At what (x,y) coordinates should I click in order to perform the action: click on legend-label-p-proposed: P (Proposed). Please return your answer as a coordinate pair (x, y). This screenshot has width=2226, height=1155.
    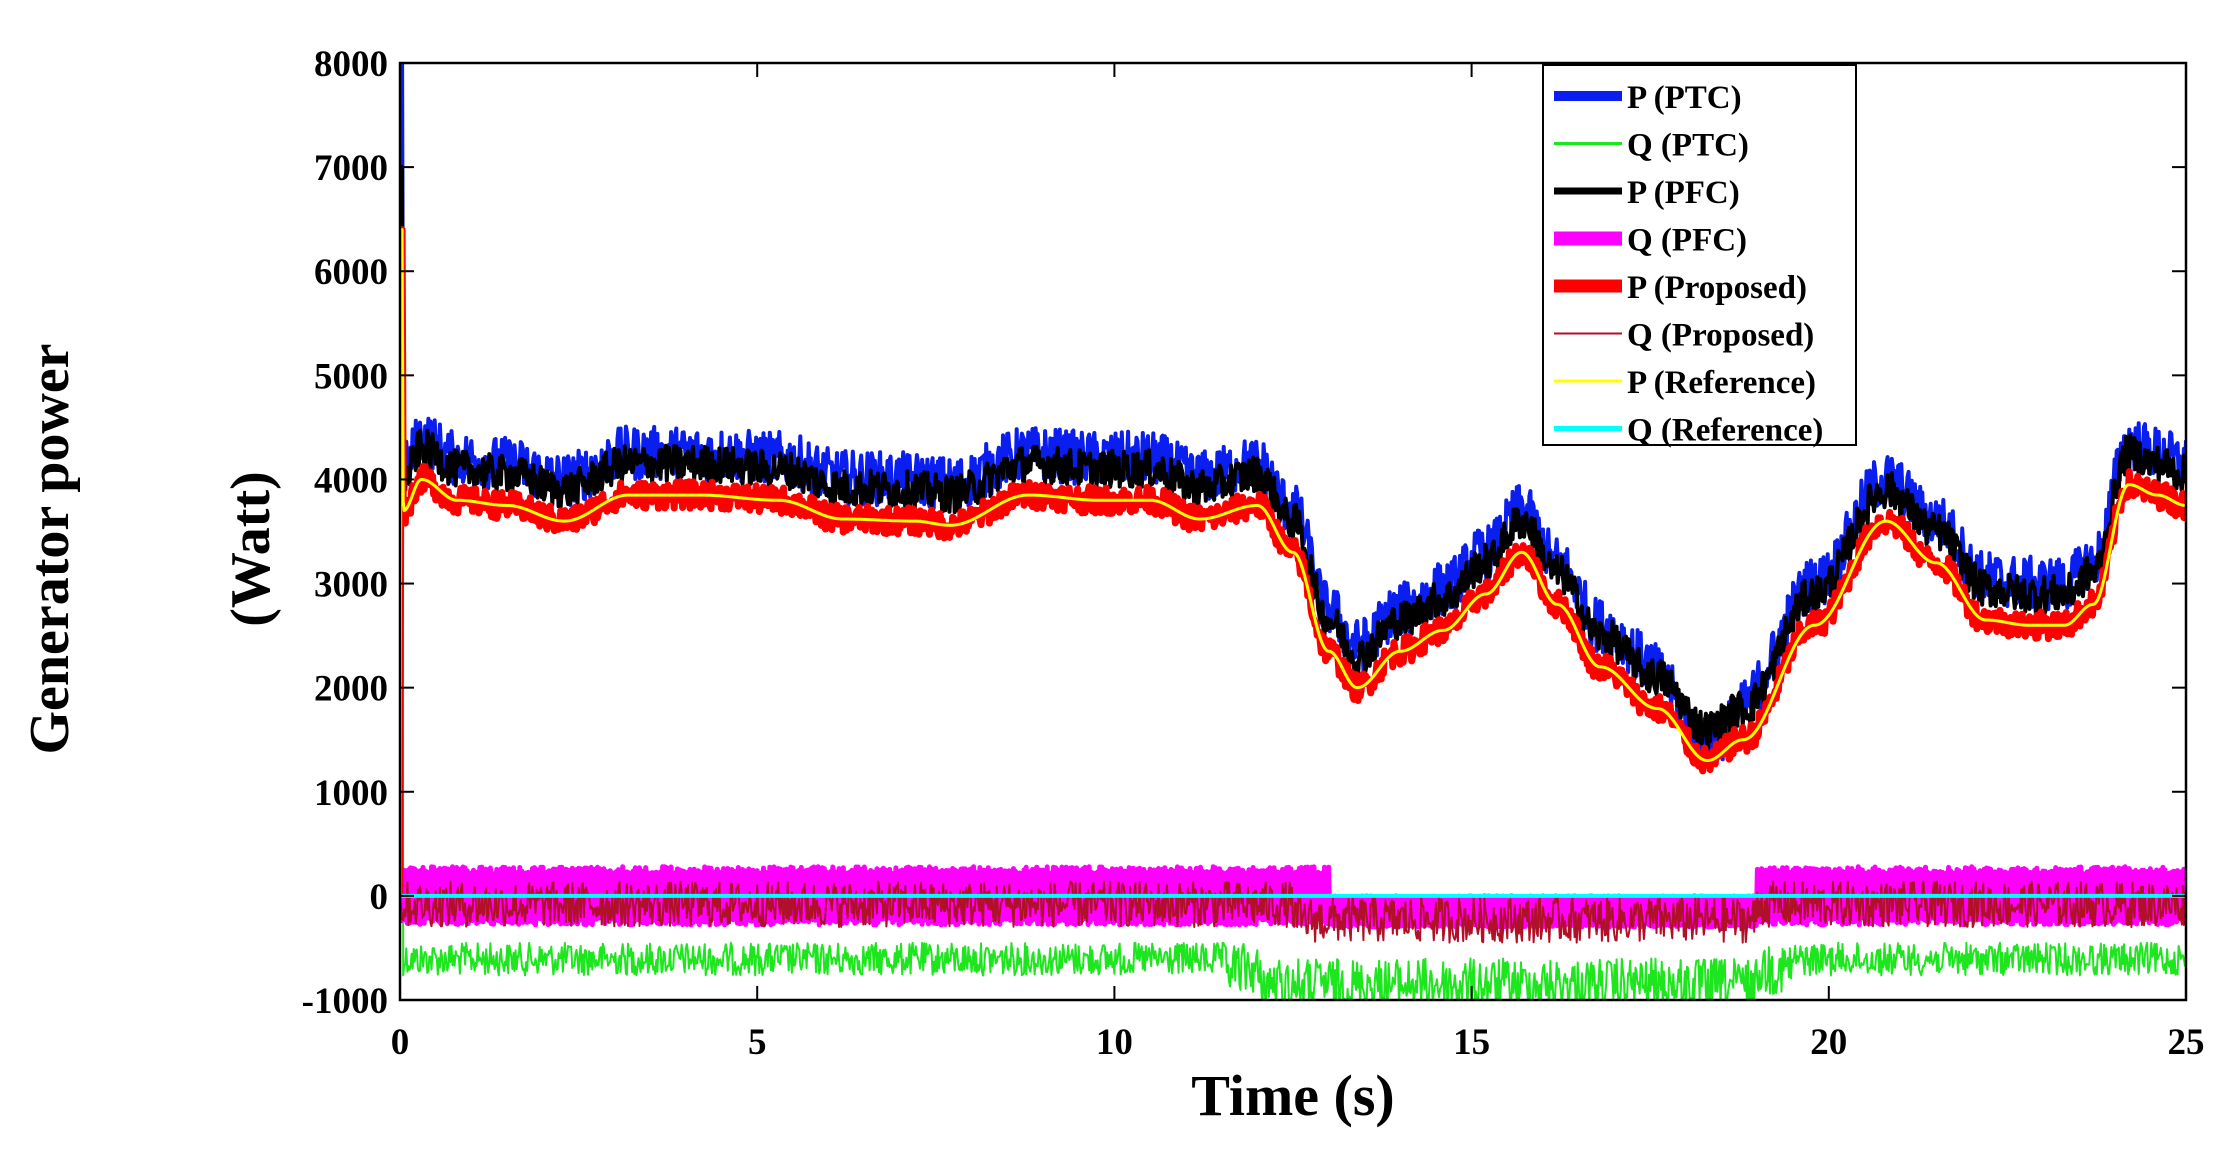
    Looking at the image, I should click on (1717, 288).